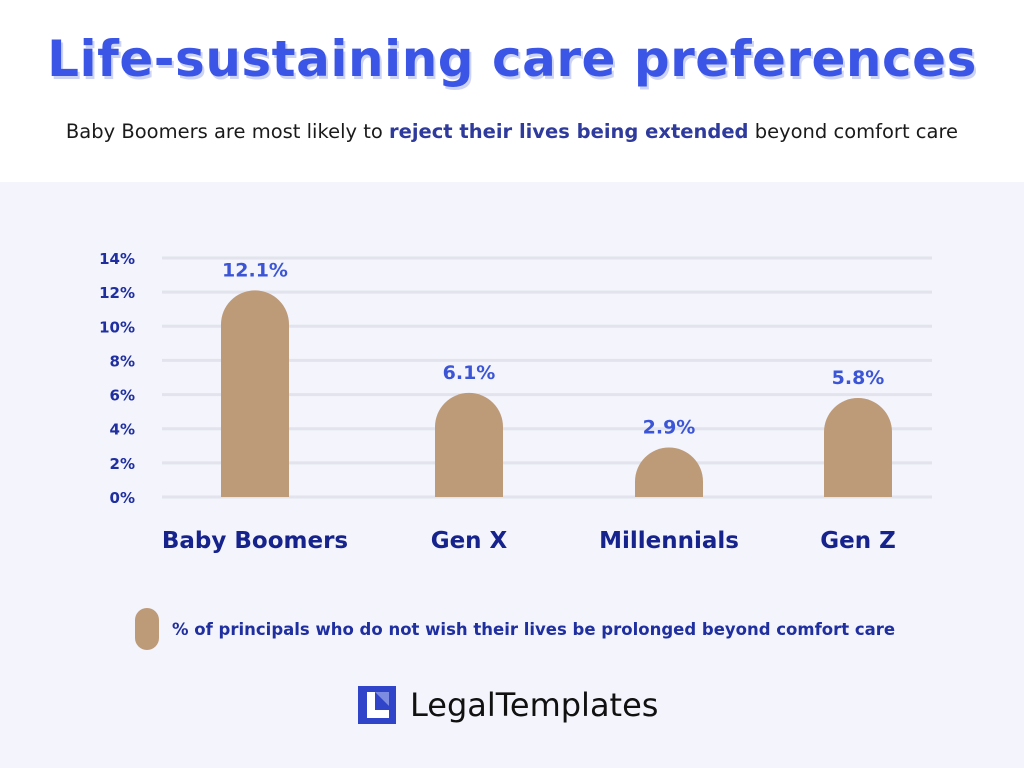 Image resolution: width=1024 pixels, height=768 pixels. What do you see at coordinates (117, 259) in the screenshot?
I see `y-tick-label: 14%` at bounding box center [117, 259].